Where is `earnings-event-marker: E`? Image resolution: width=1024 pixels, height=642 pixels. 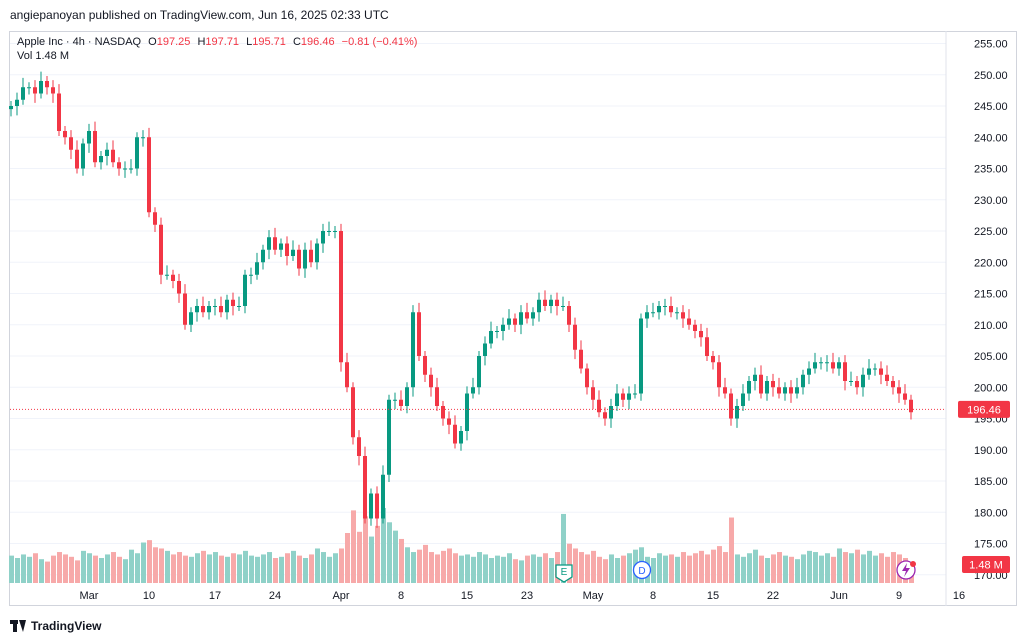
earnings-event-marker: E is located at coordinates (564, 573).